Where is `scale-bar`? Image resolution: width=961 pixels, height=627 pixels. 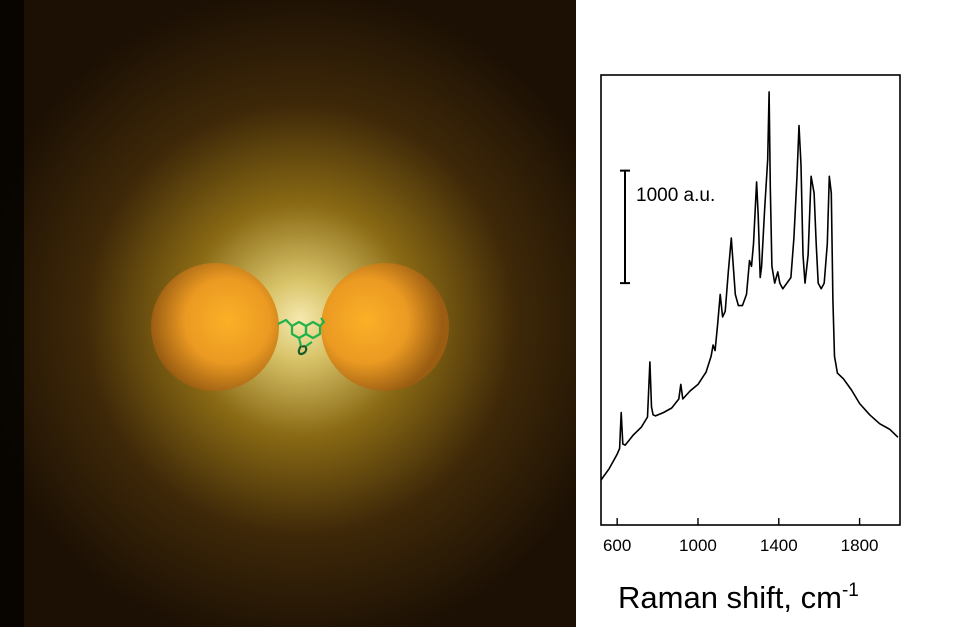 scale-bar is located at coordinates (625, 227).